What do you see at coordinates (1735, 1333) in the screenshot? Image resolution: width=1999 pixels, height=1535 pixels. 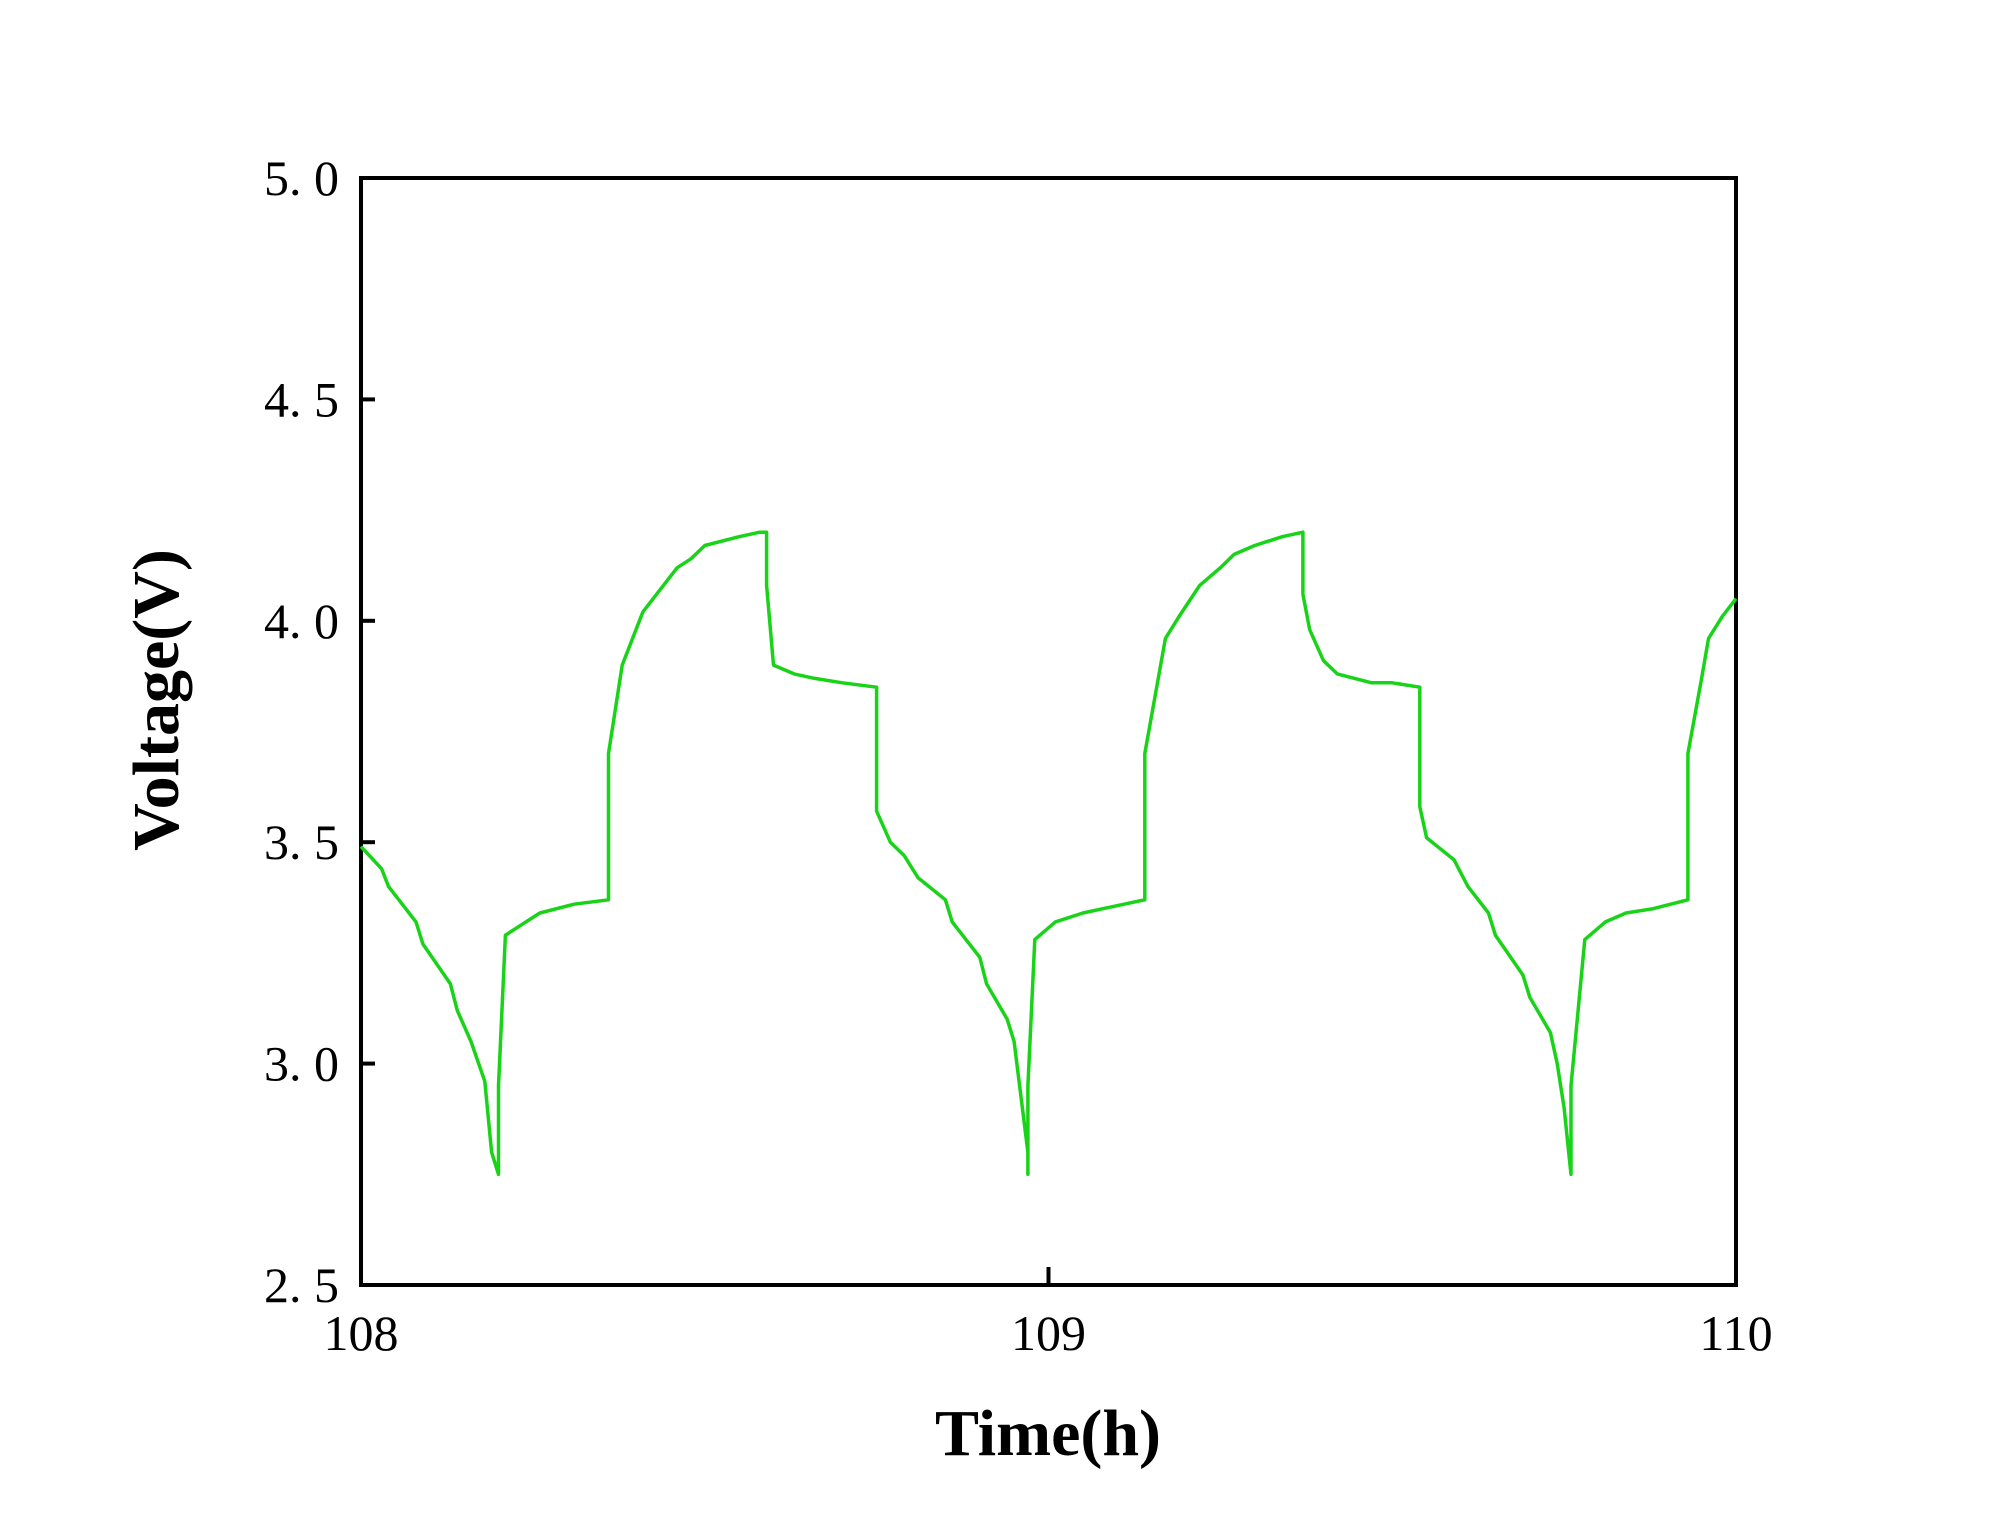 I see `x-tick-label: 110` at bounding box center [1735, 1333].